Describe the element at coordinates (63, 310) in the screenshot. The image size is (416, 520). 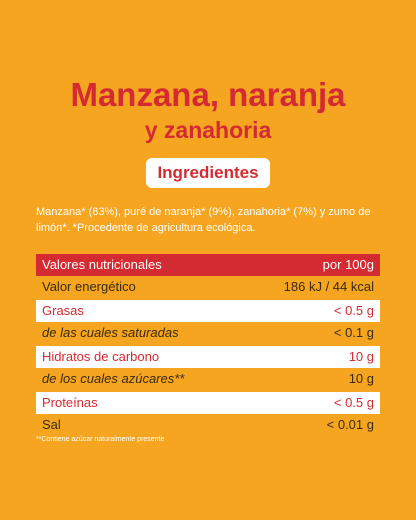
I see `label-cell: Grasas` at that location.